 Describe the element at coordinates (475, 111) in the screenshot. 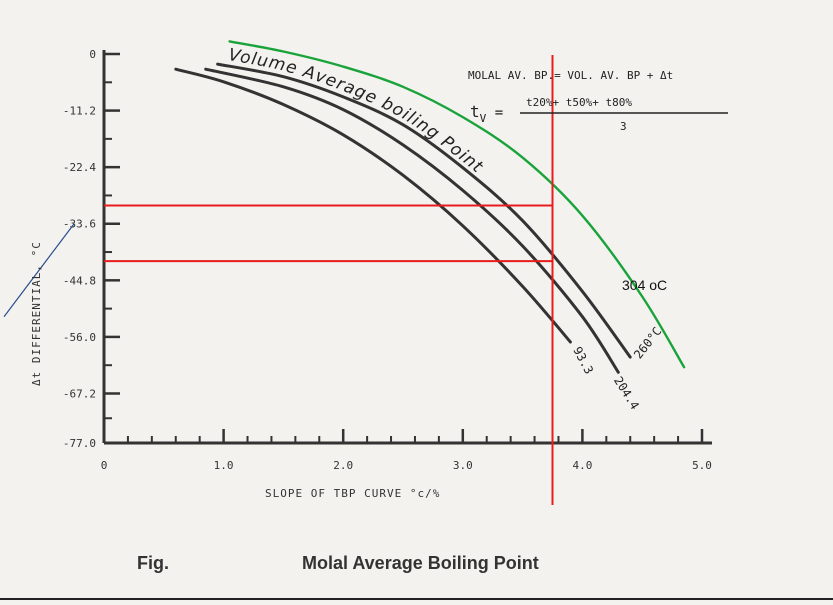

I see `formula-lhs-t: t` at that location.